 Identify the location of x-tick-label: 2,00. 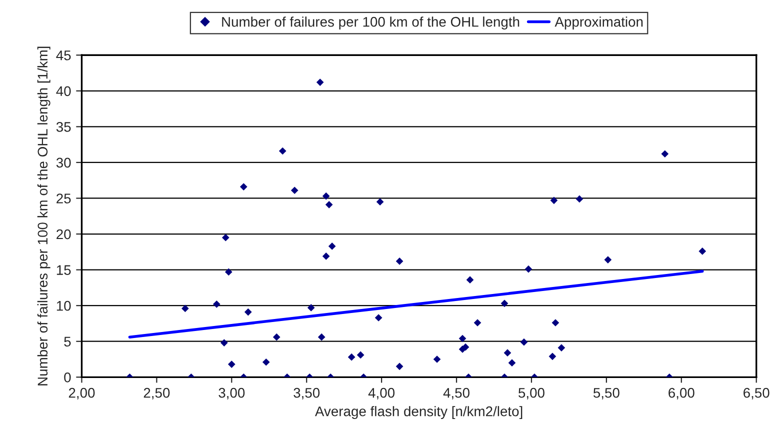
(81, 394).